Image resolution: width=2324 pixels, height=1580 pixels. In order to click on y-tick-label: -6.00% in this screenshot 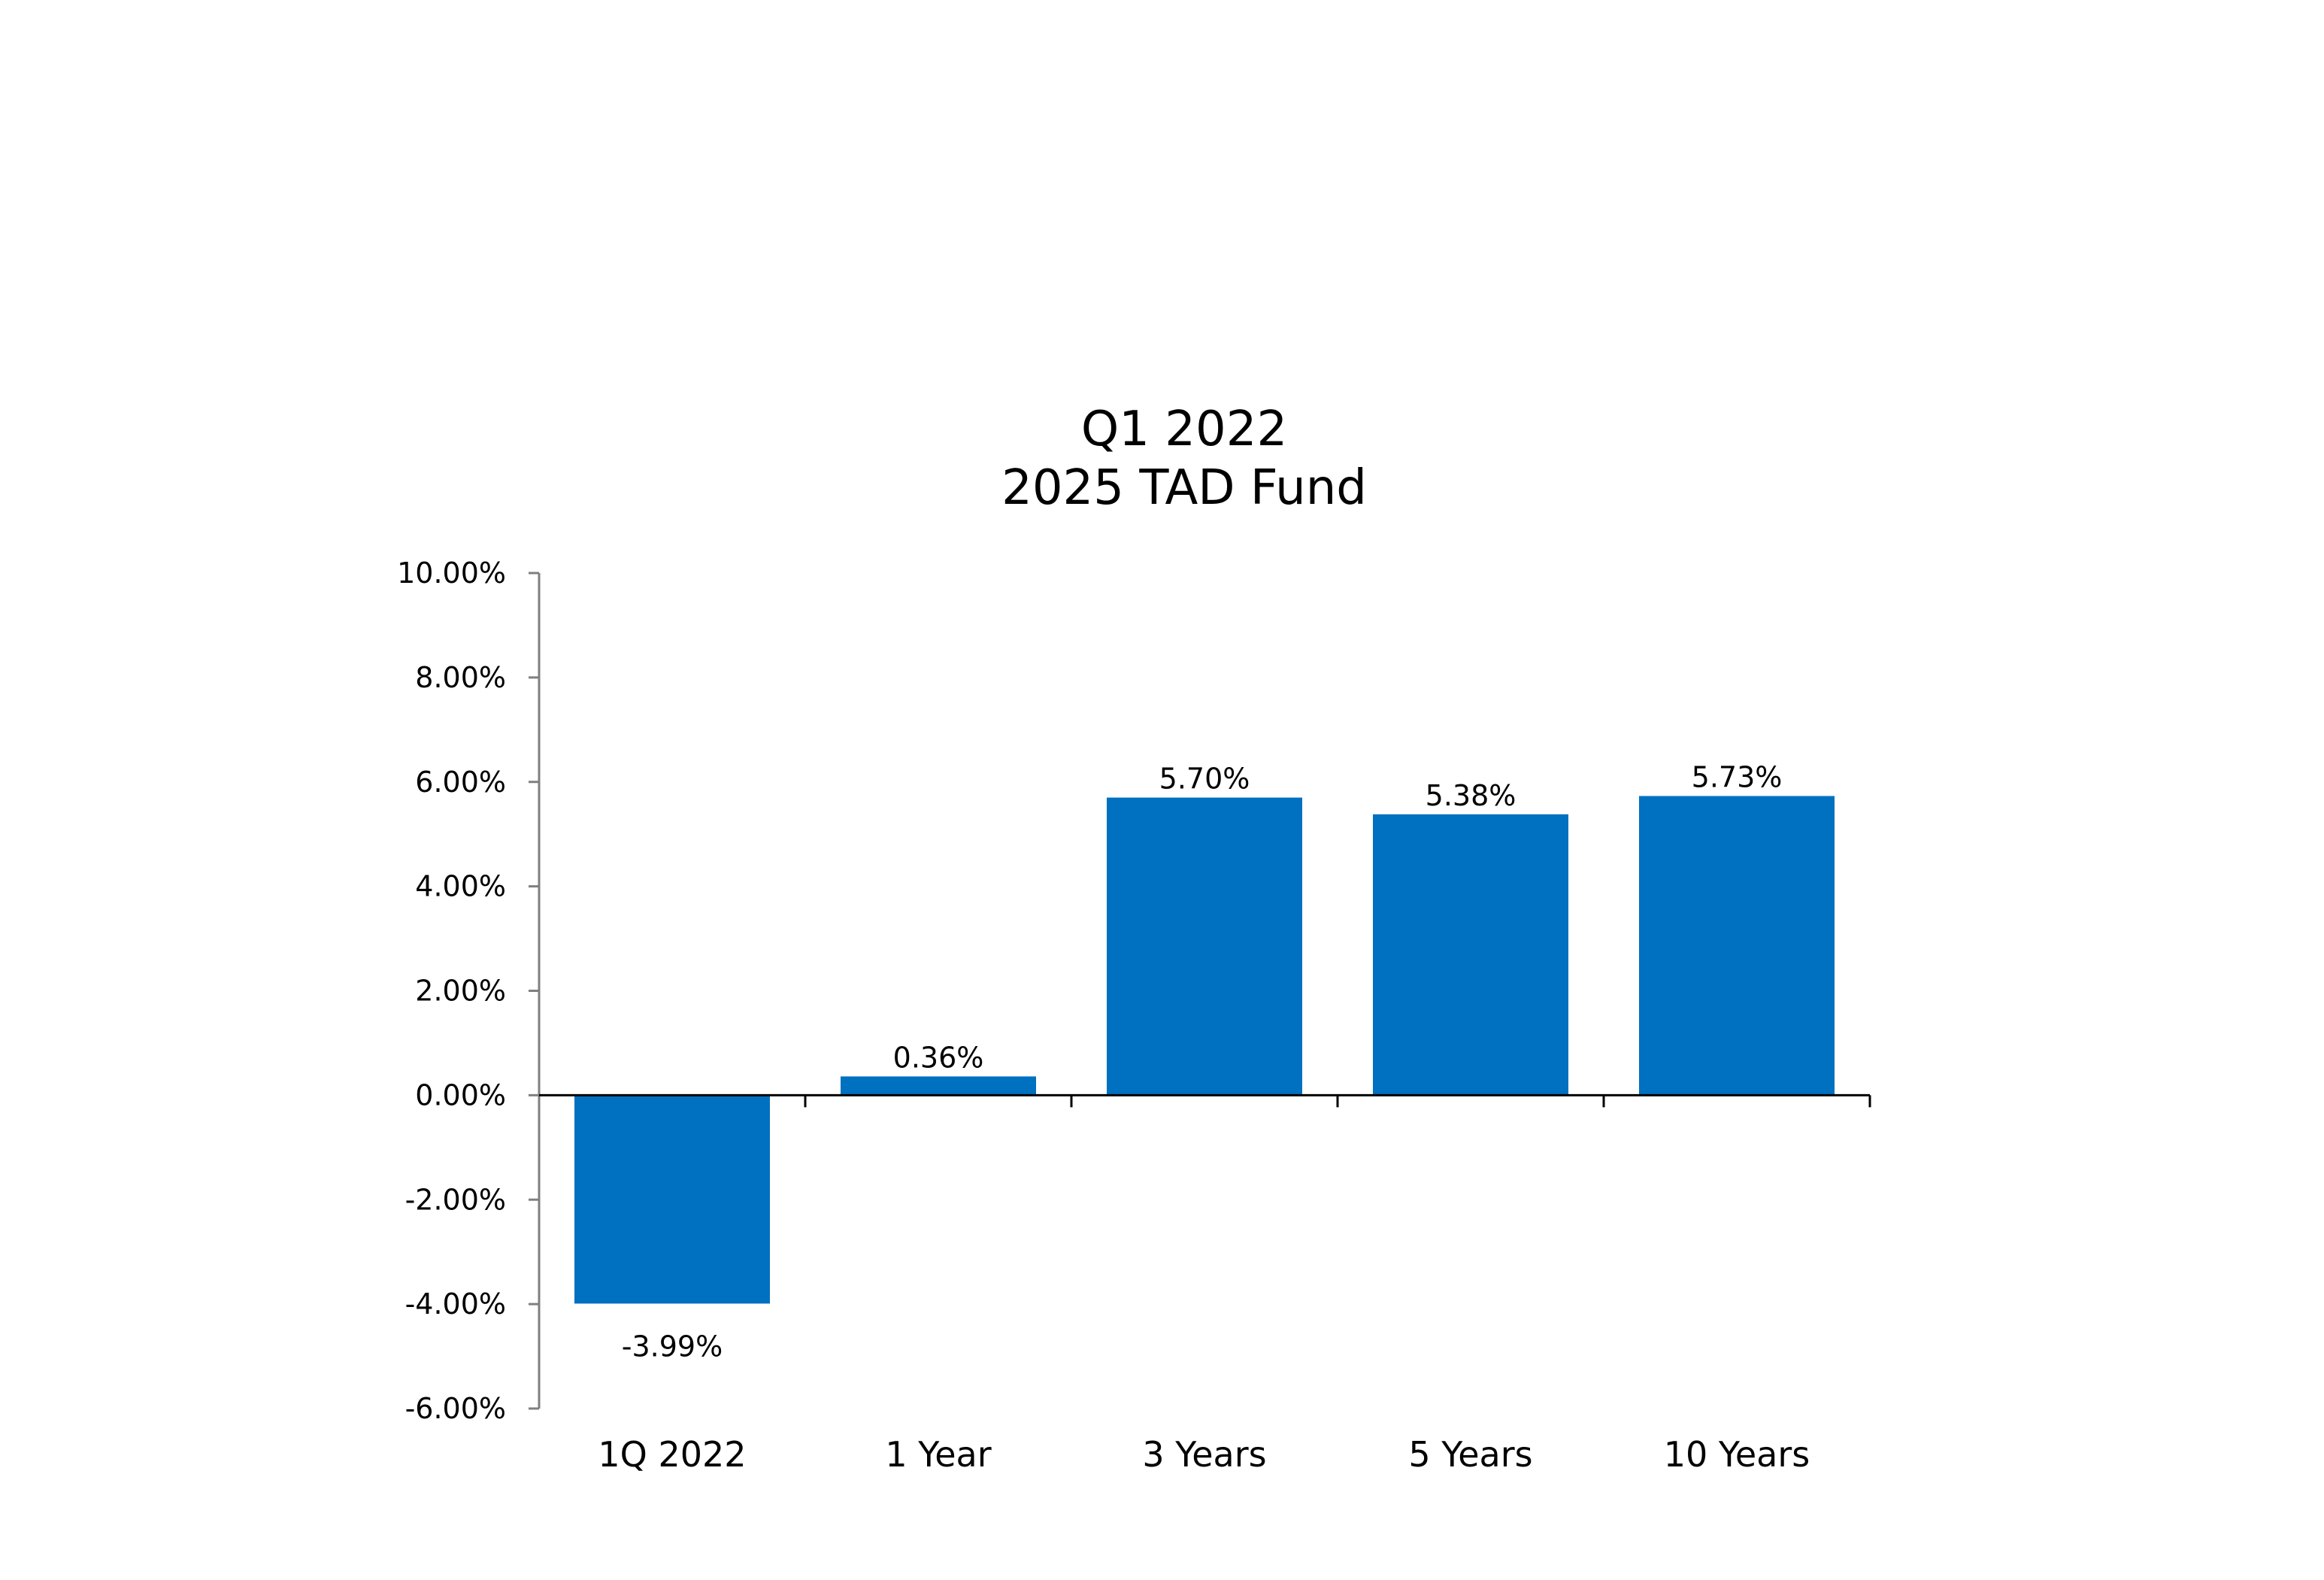, I will do `click(455, 1408)`.